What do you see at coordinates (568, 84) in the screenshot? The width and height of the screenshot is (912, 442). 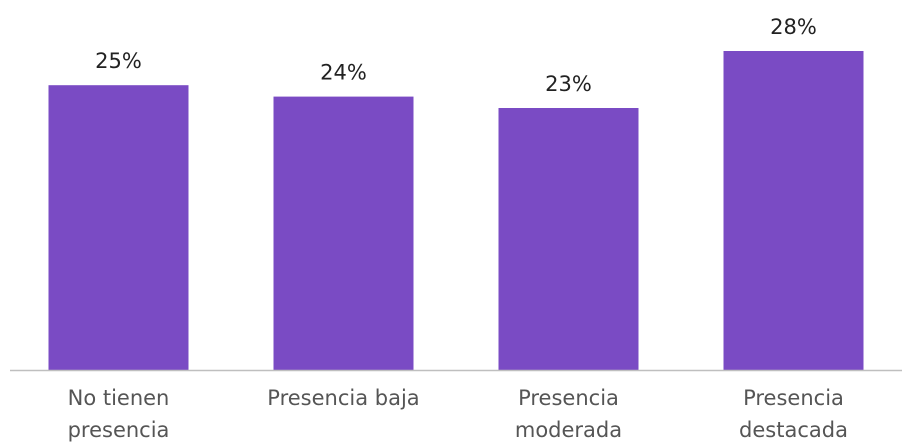 I see `bar-value-label-2: 23%` at bounding box center [568, 84].